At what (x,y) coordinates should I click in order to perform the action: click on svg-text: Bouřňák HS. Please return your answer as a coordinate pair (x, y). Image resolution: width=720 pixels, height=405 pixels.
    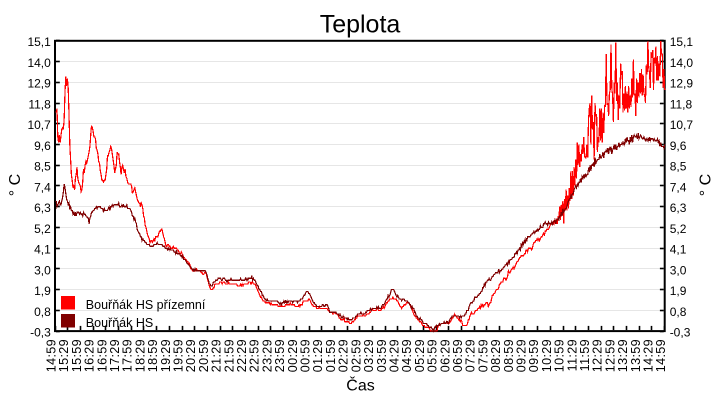
    Looking at the image, I should click on (119, 323).